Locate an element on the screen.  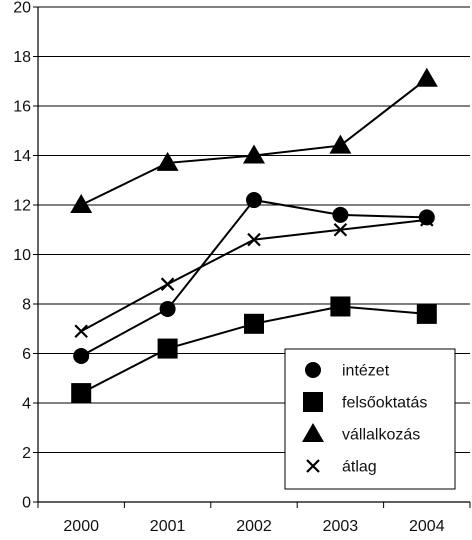
legend-label: intézet is located at coordinates (366, 371).